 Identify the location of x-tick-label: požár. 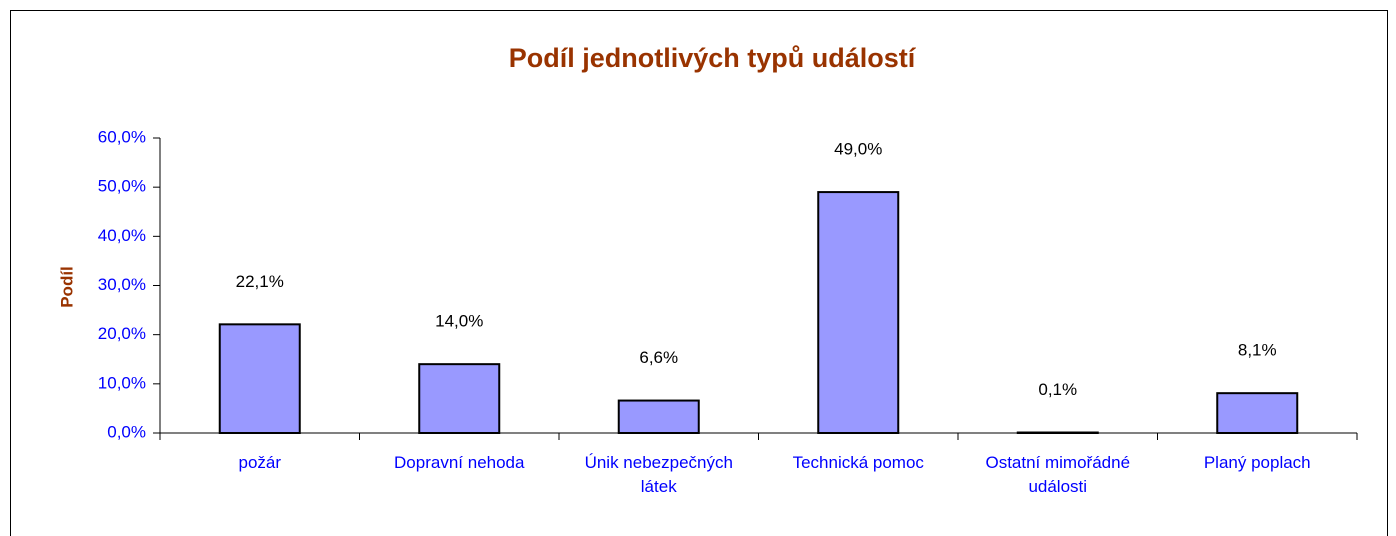
(259, 462).